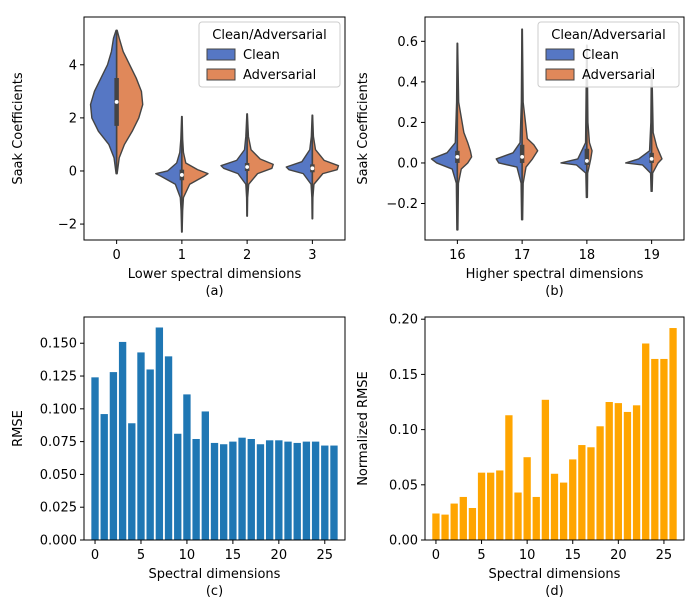 This screenshot has height=614, width=700. What do you see at coordinates (403, 430) in the screenshot?
I see `y-tick-label: 0.10` at bounding box center [403, 430].